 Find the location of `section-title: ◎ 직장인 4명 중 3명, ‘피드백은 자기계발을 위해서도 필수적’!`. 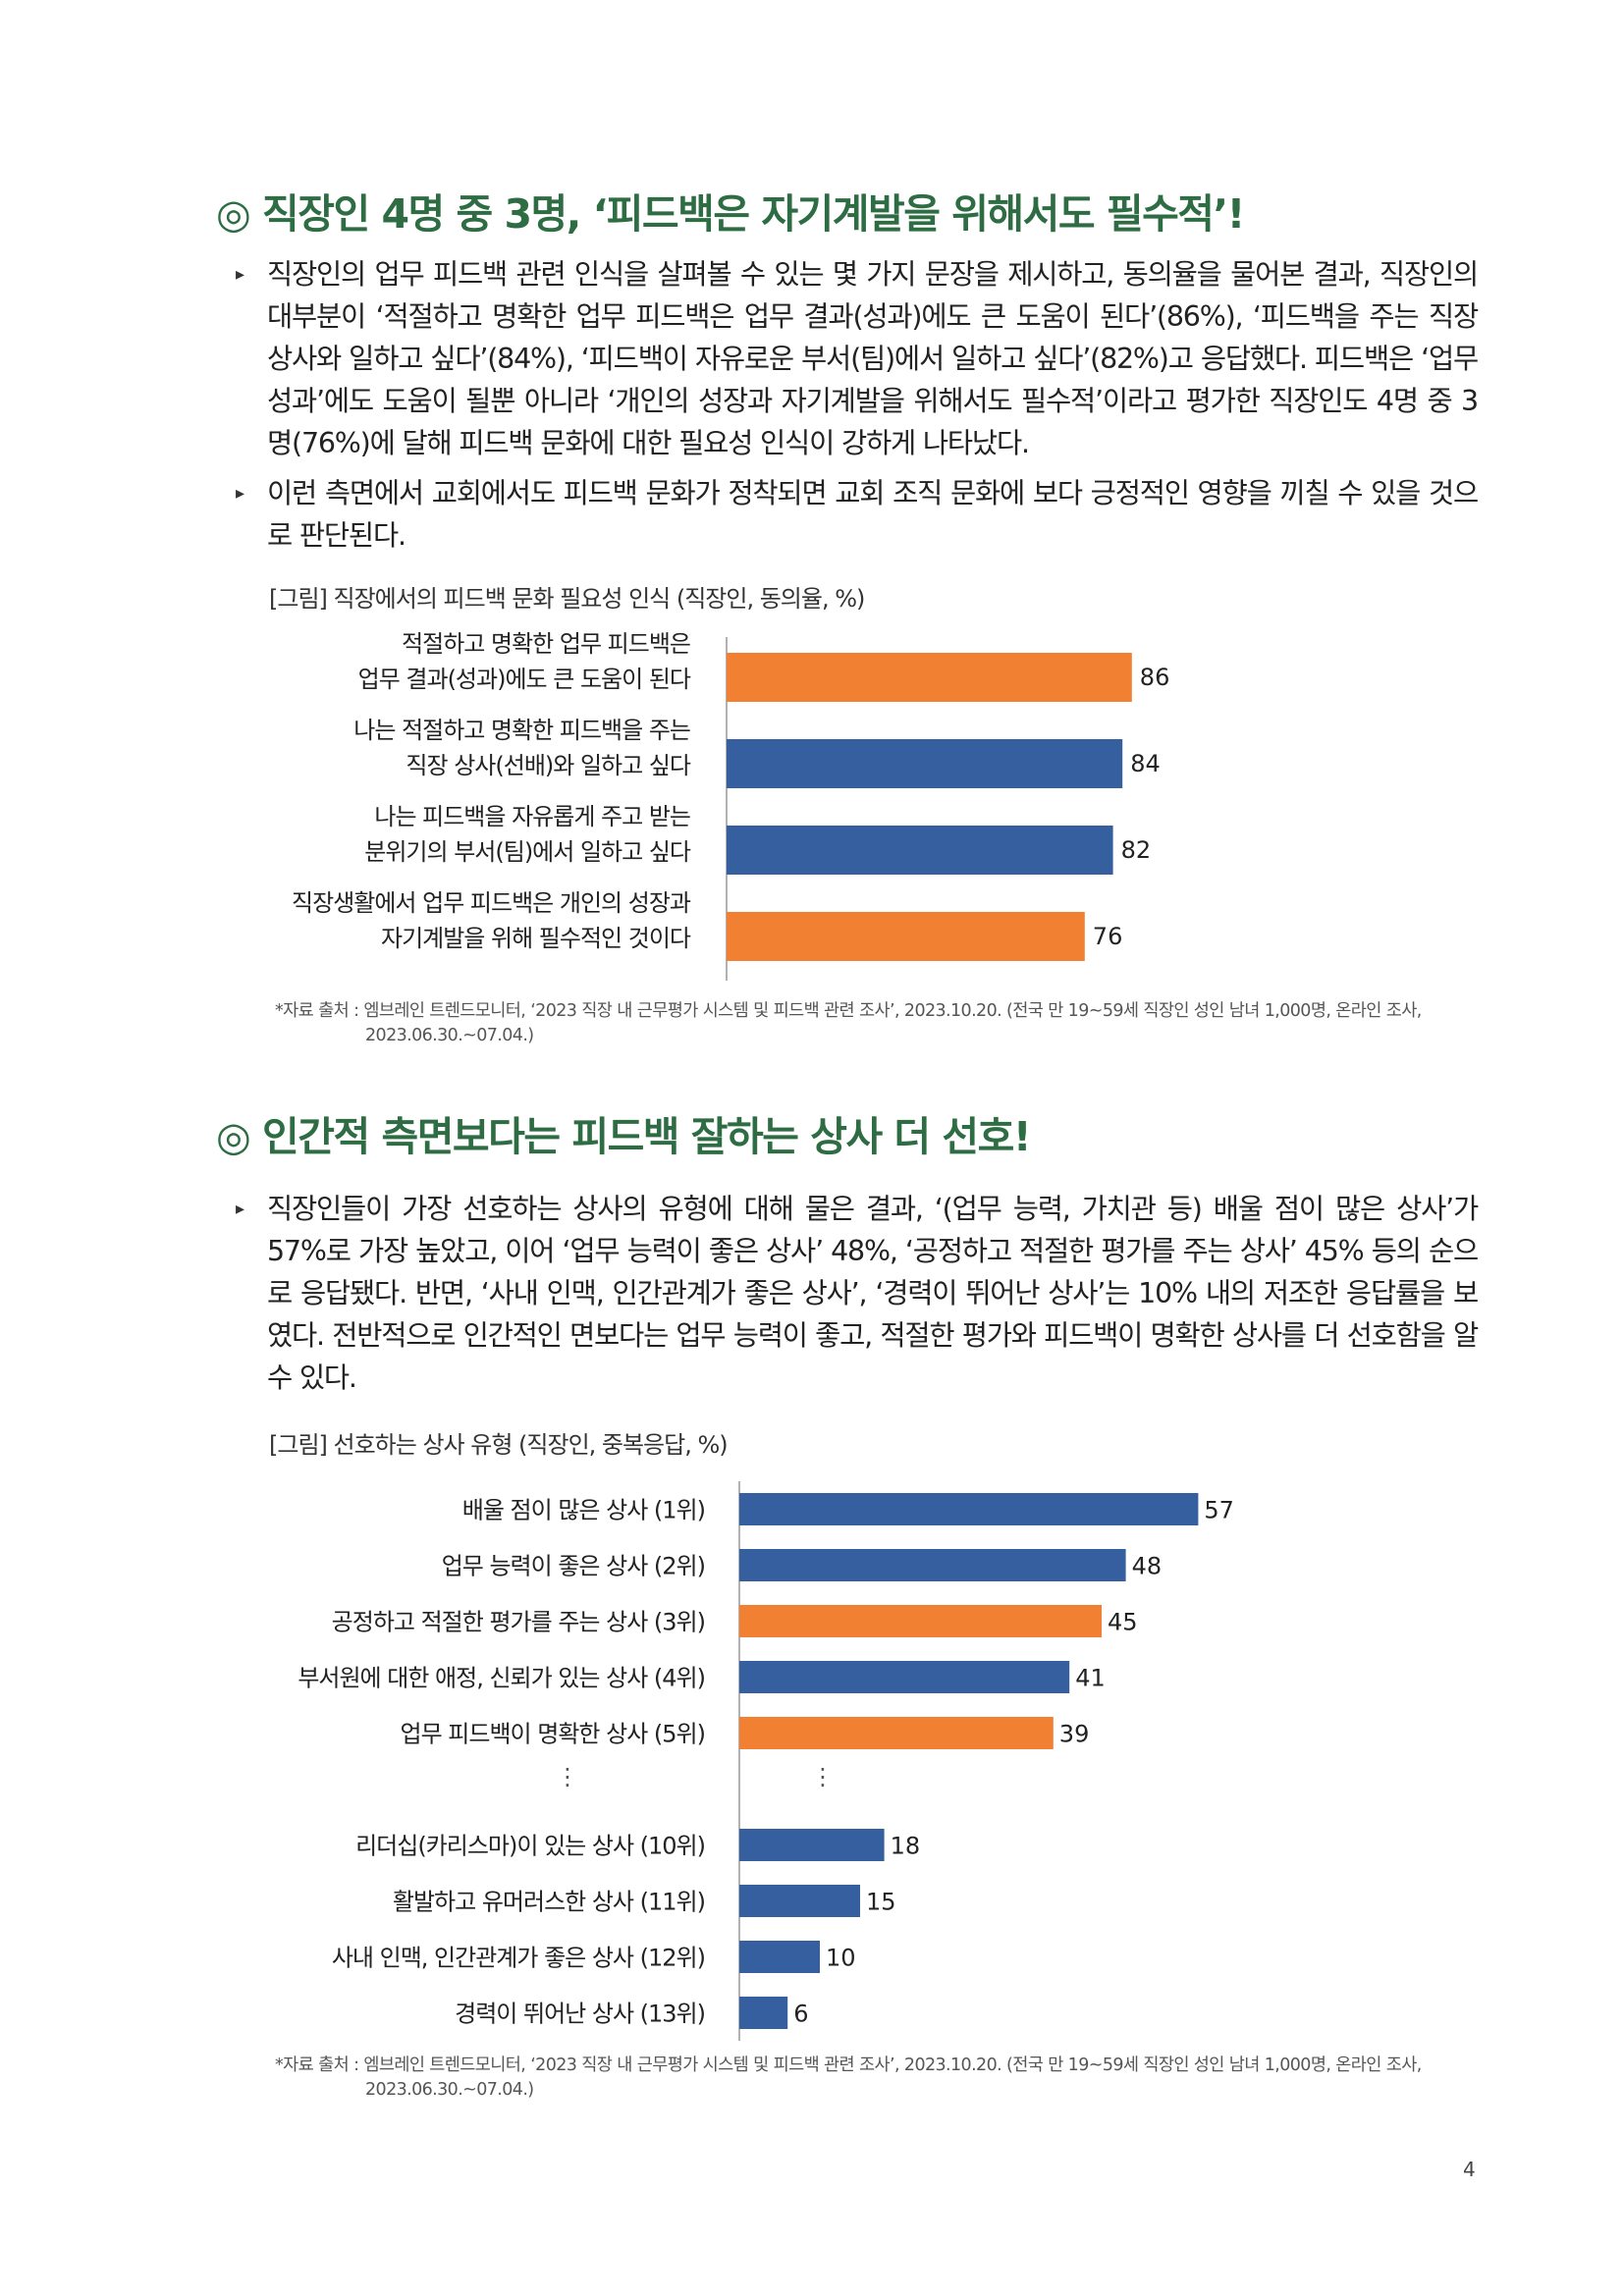

section-title: ◎ 직장인 4명 중 3명, ‘피드백은 자기계발을 위해서도 필수적’! is located at coordinates (730, 214).